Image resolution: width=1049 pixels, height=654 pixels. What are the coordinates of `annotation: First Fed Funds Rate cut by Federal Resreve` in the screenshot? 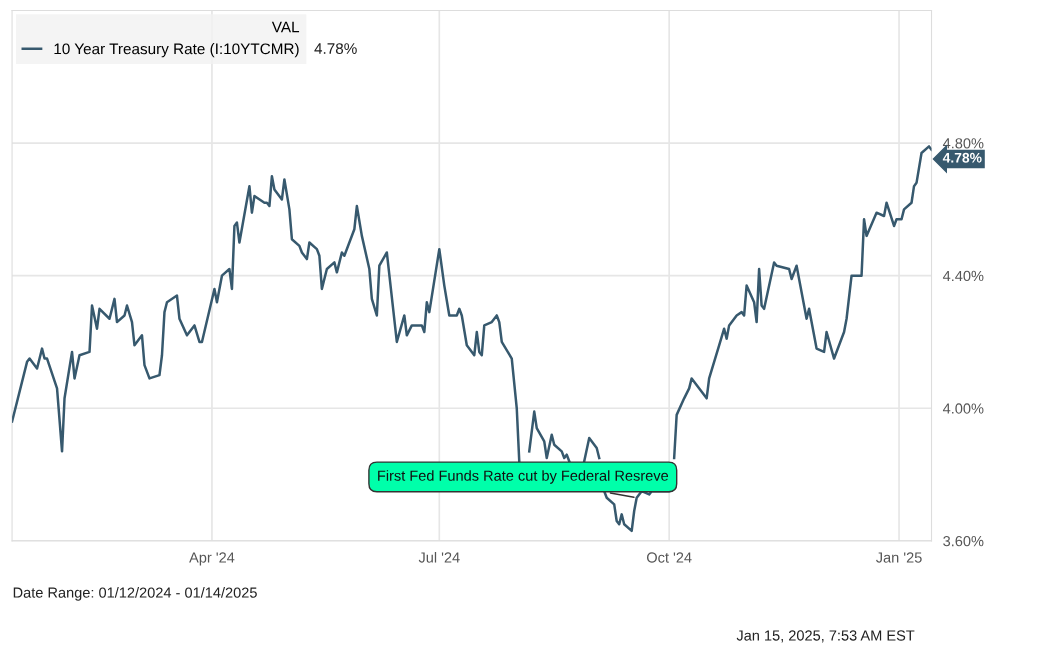 It's located at (523, 477).